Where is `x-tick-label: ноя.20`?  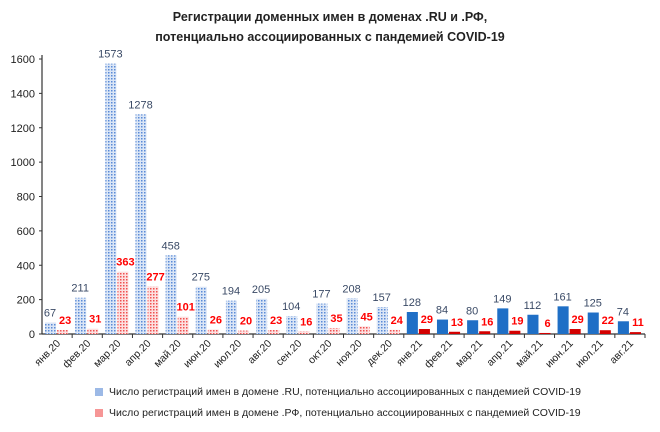
x-tick-label: ноя.20 is located at coordinates (349, 353).